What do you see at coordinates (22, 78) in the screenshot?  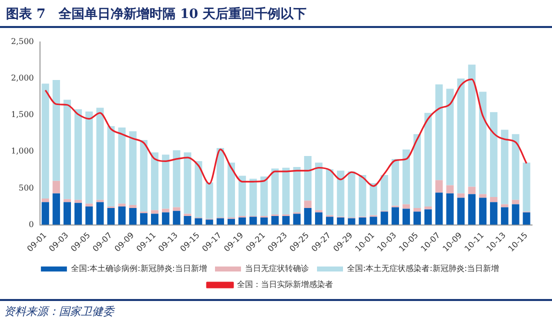 I see `y-tick-label: 2,000` at bounding box center [22, 78].